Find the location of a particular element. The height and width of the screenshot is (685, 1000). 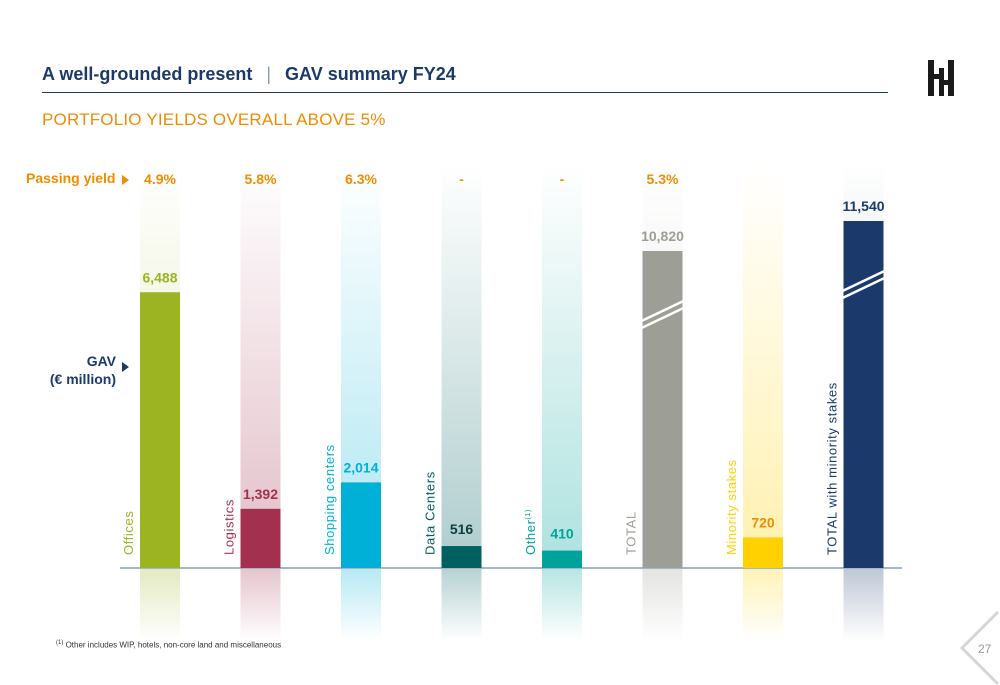

value-label: 2,014 is located at coordinates (360, 467).